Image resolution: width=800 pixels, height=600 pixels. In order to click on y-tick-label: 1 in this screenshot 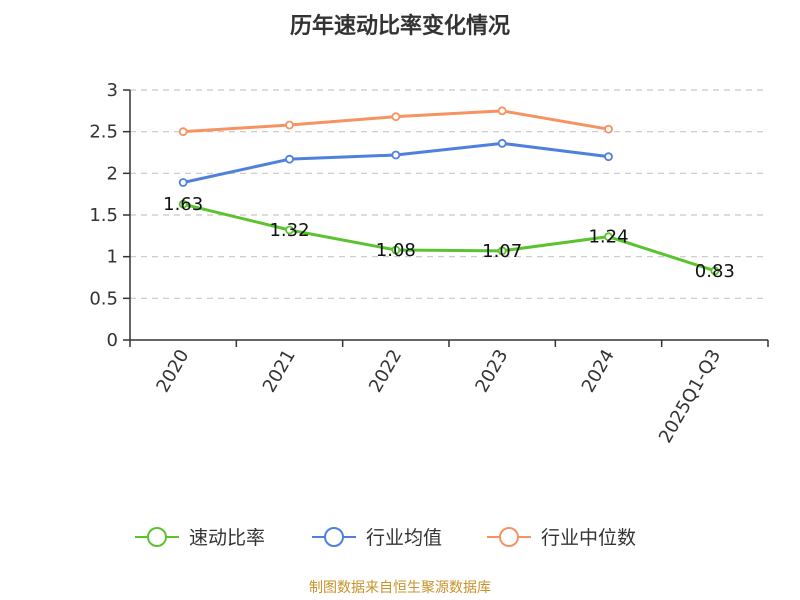, I will do `click(112, 257)`.